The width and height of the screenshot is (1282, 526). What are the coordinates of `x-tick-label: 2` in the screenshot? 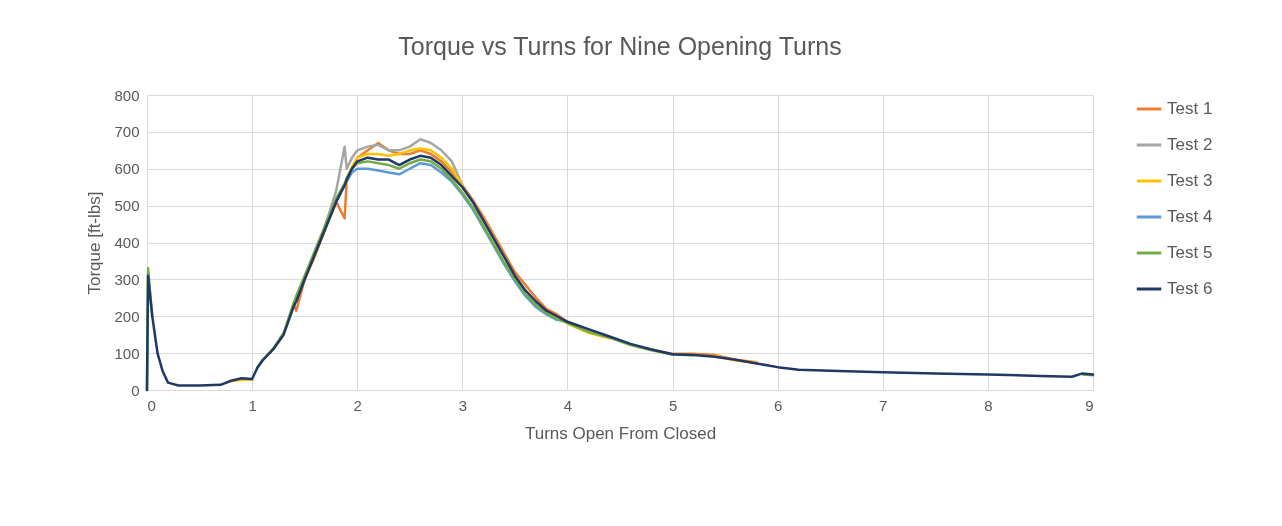 It's located at (357, 405).